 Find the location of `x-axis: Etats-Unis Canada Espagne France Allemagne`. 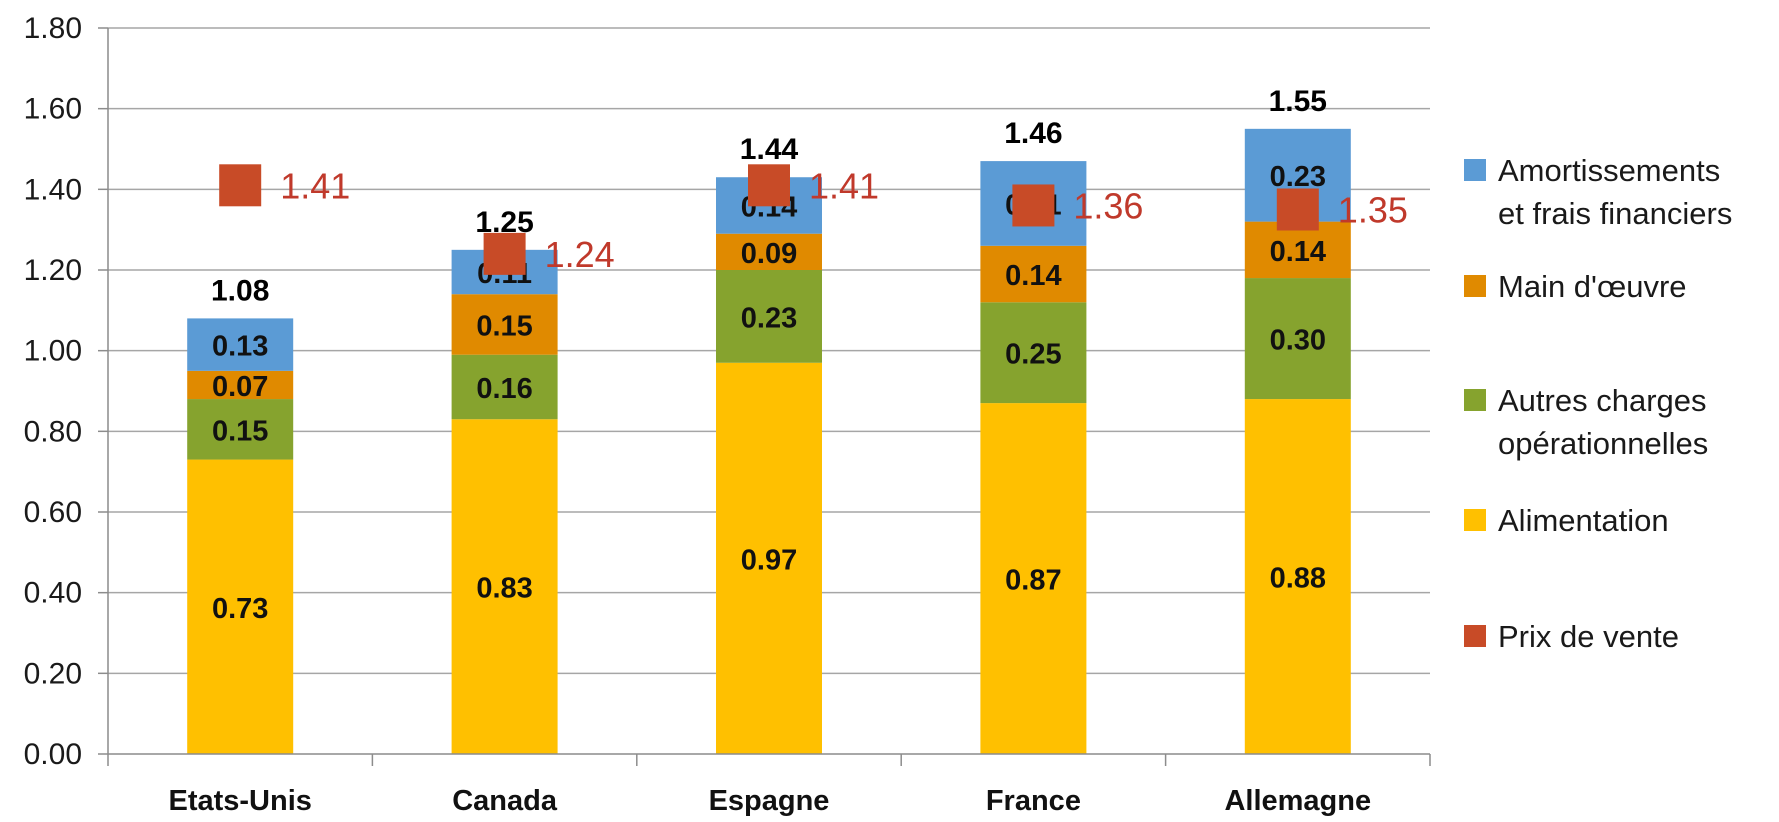

x-axis: Etats-Unis Canada Espagne France Allemagne is located at coordinates (769, 785).